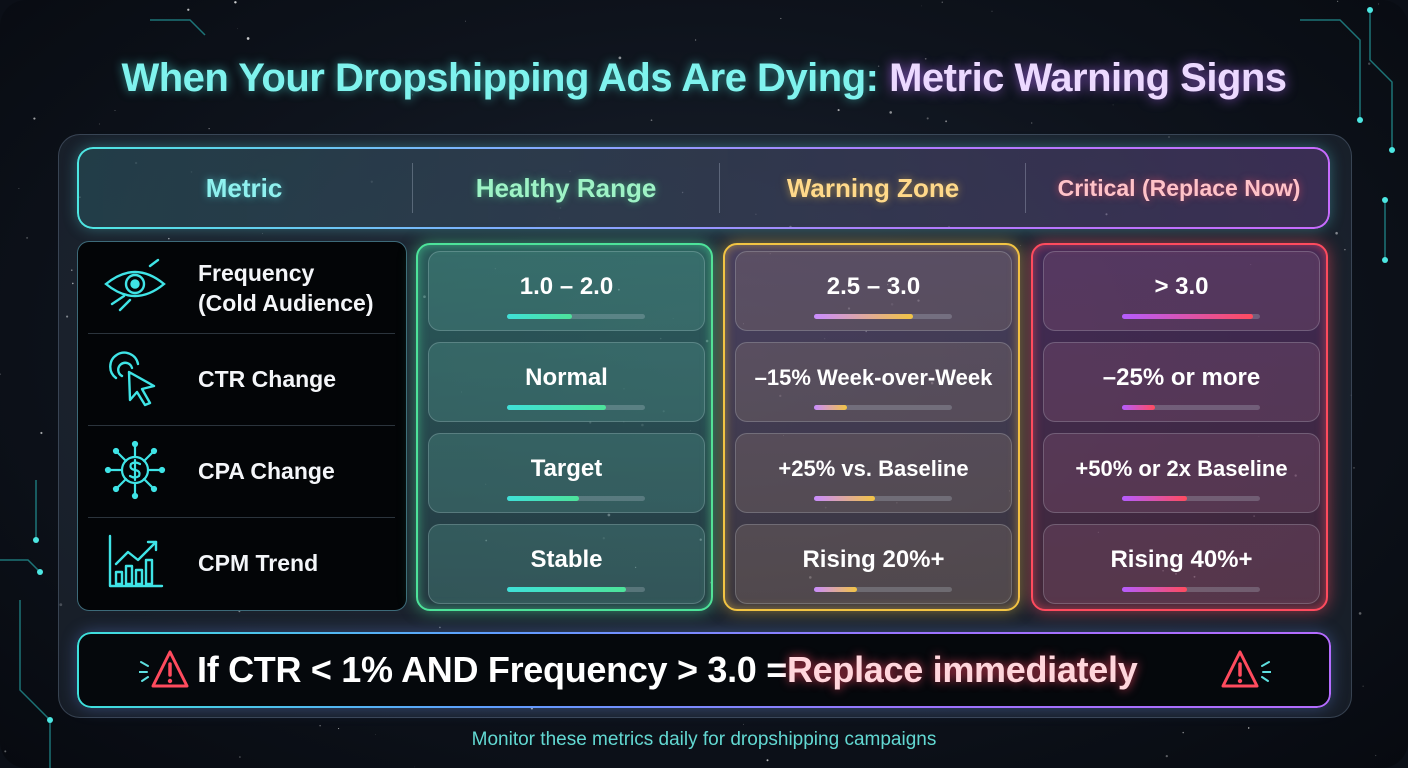  What do you see at coordinates (241, 287) in the screenshot?
I see `metric-row-frequency: Frequency (Cold Audience)` at bounding box center [241, 287].